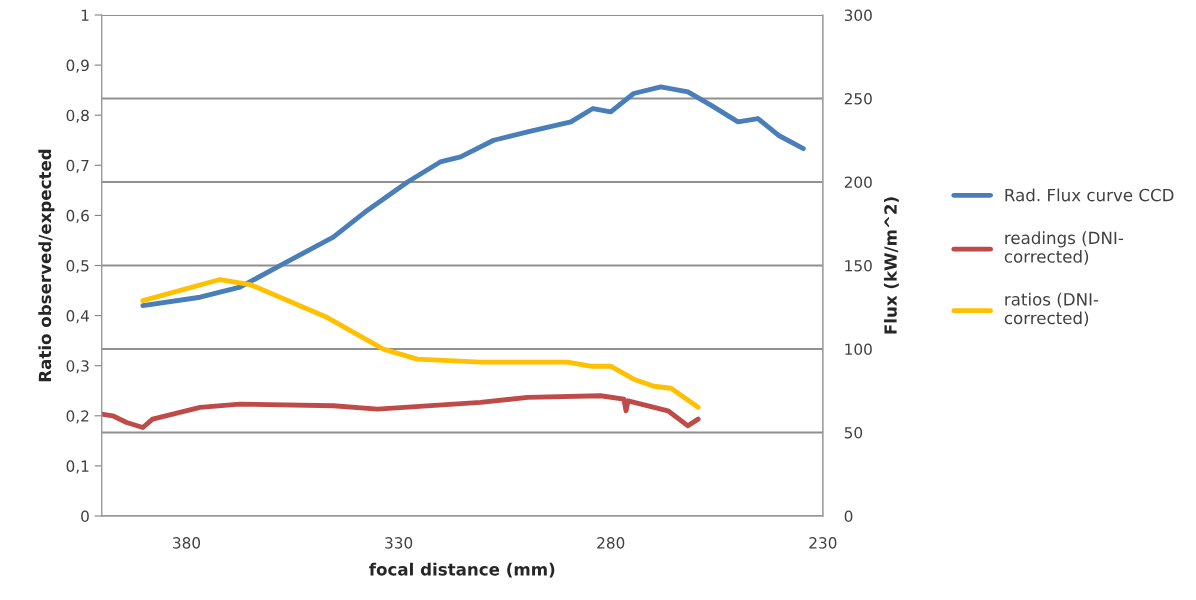  Describe the element at coordinates (853, 432) in the screenshot. I see `y2-tick-label: 50` at that location.